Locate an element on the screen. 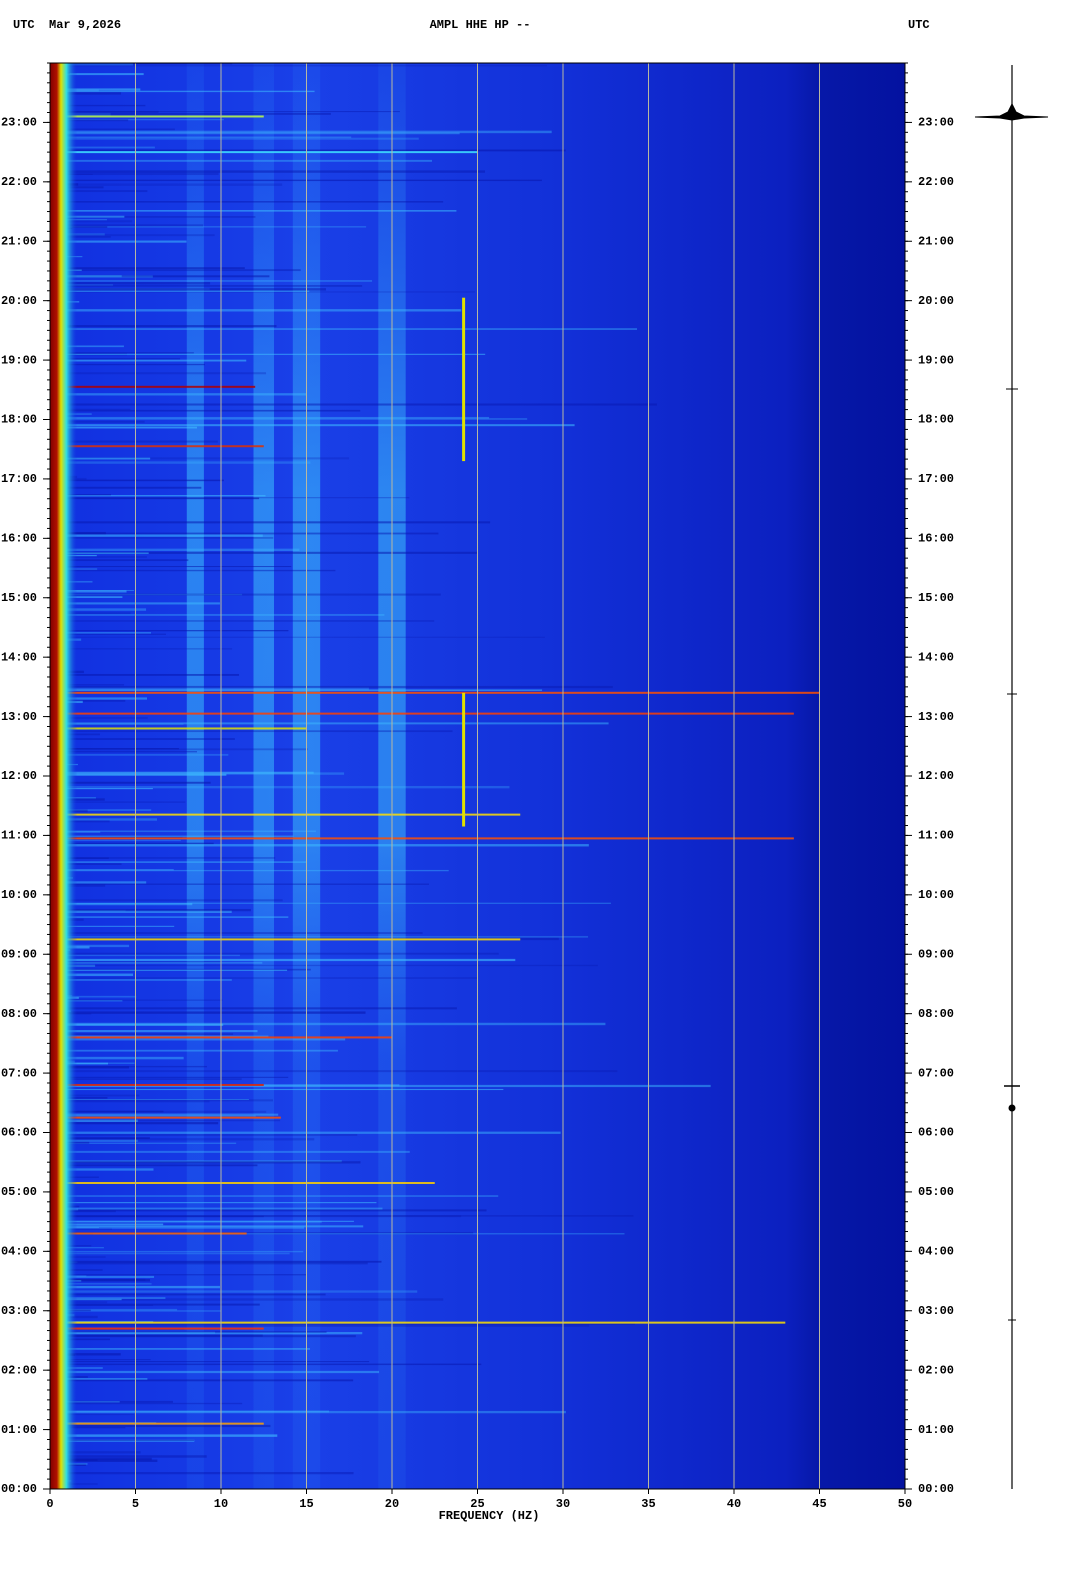 The height and width of the screenshot is (1584, 1066). y-tick-label: 07:00 is located at coordinates (19, 1073).